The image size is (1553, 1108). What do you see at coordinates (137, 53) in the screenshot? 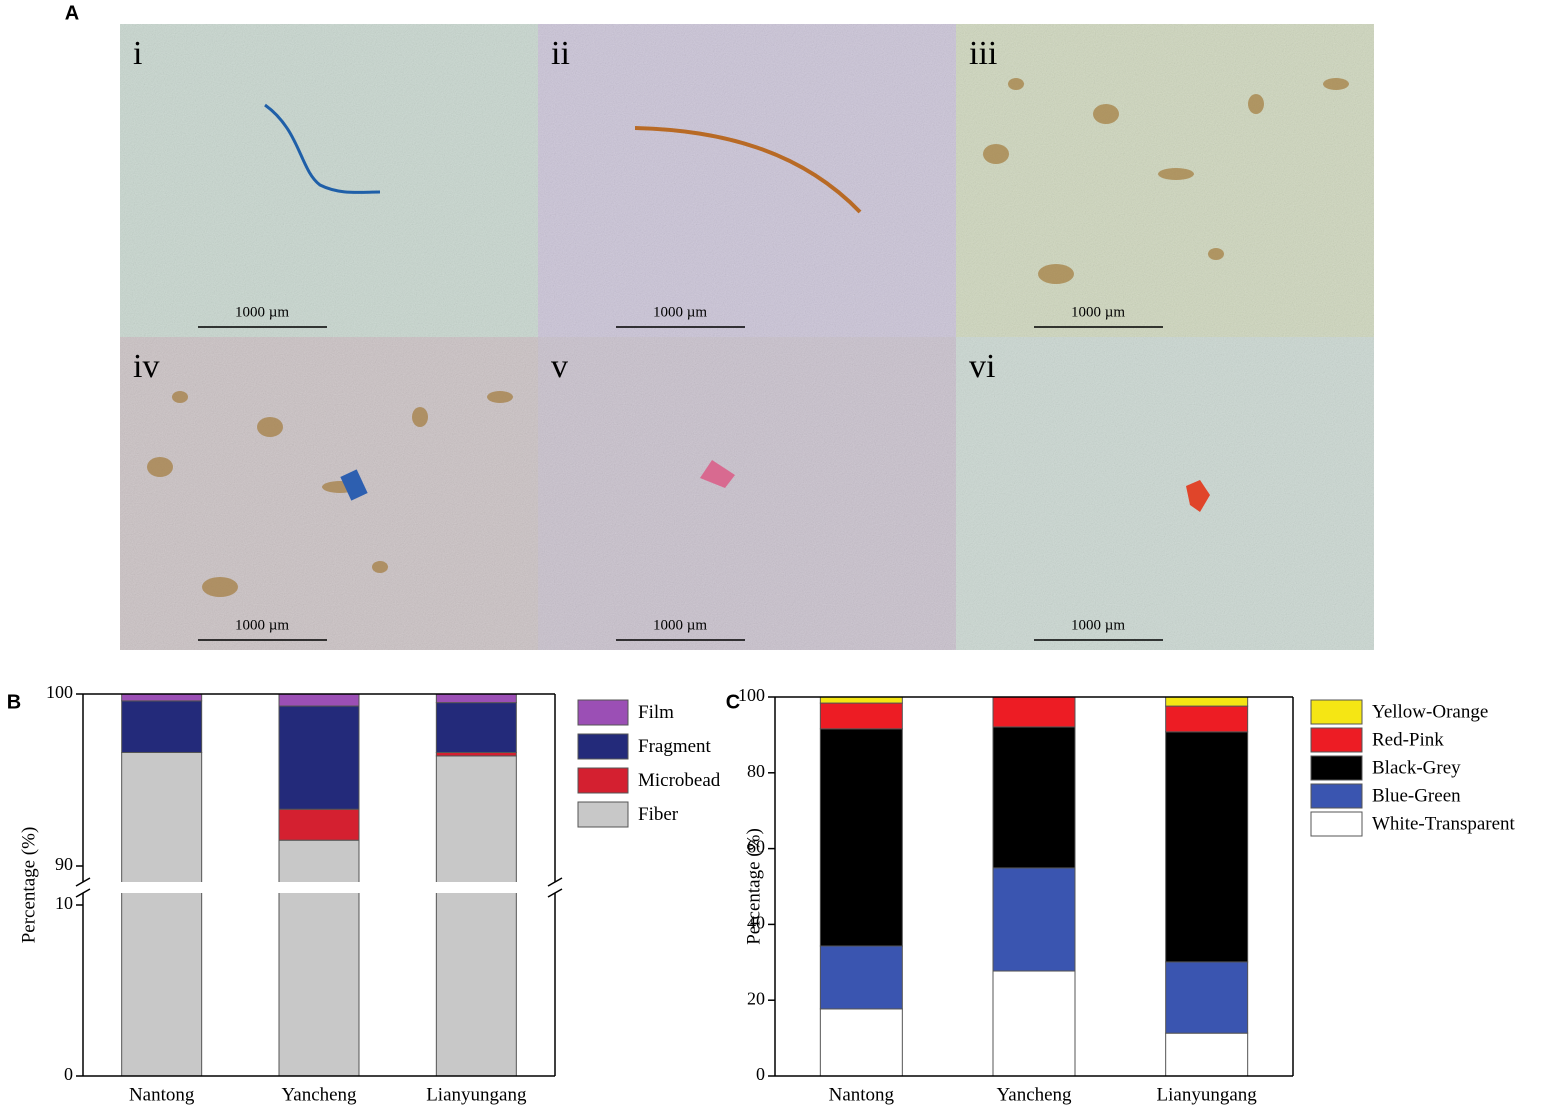
I see `photo-label: i` at bounding box center [137, 53].